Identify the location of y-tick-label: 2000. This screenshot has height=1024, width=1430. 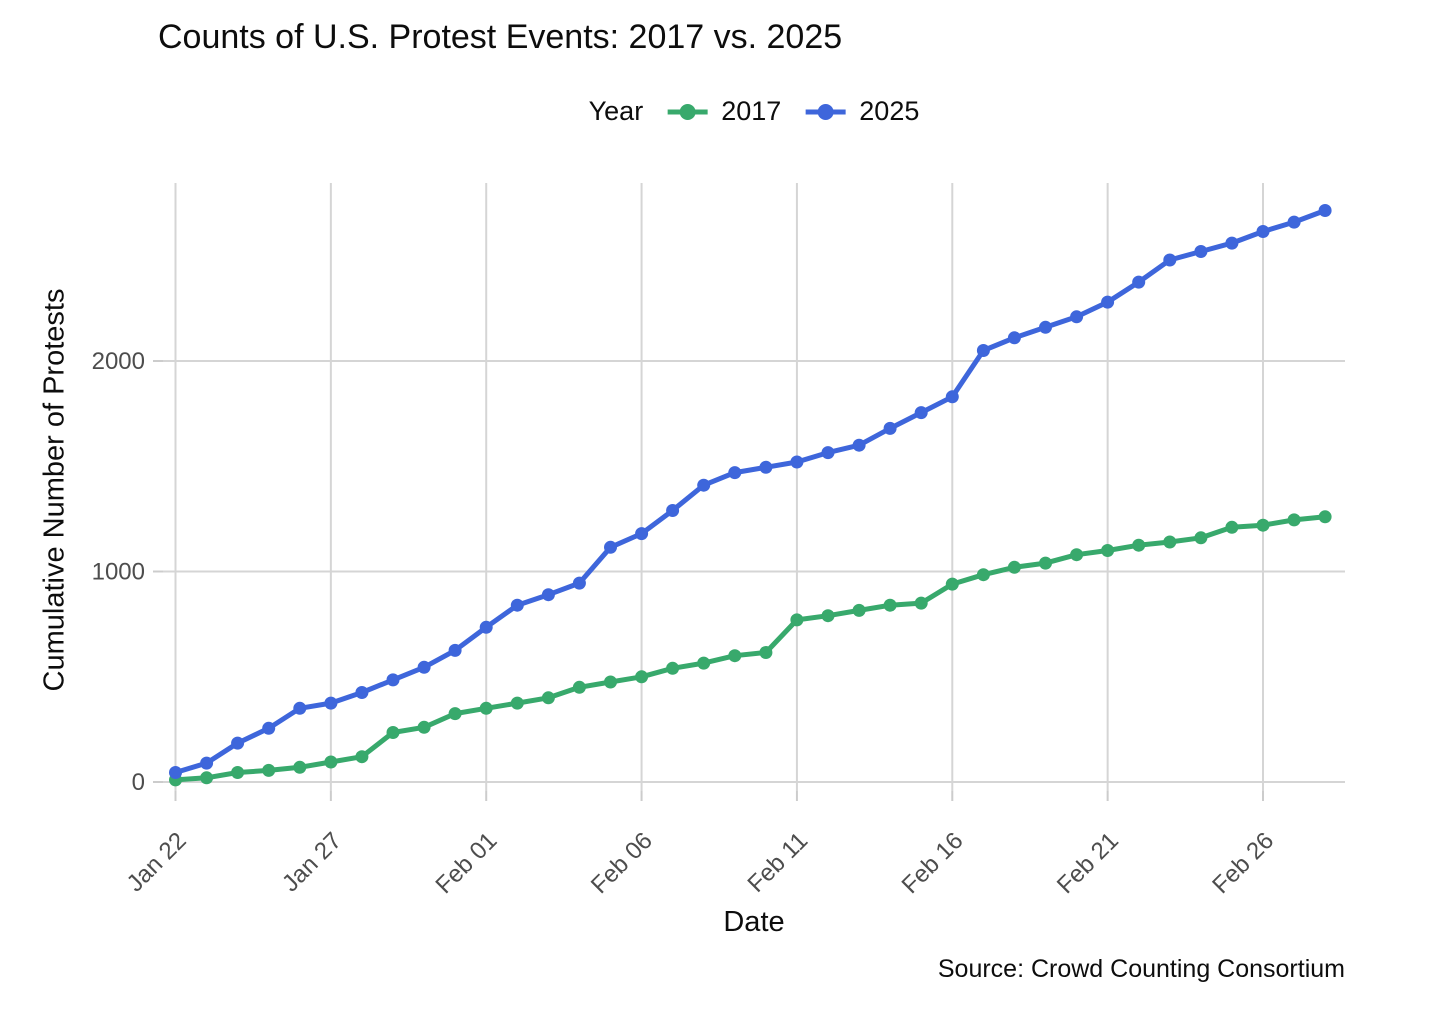
(118, 361).